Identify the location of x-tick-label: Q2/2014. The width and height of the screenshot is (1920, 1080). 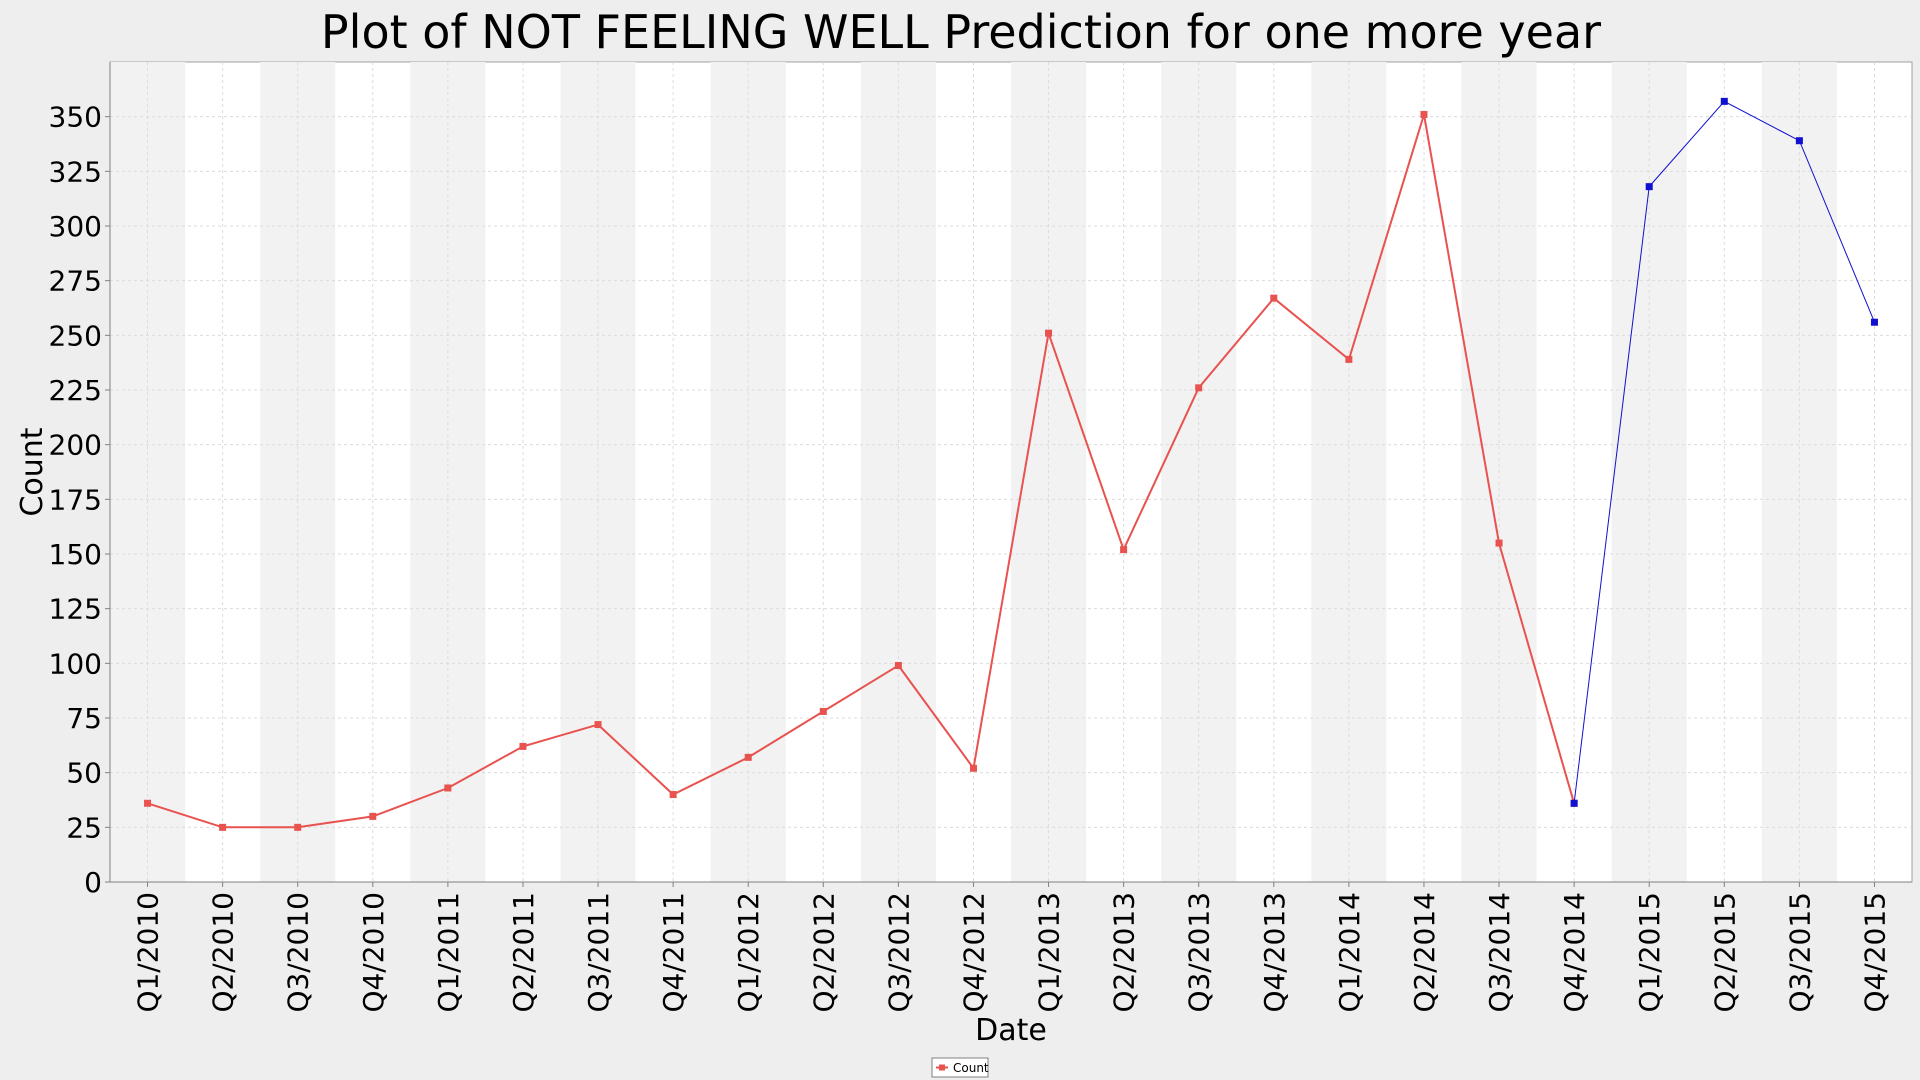
(1424, 952).